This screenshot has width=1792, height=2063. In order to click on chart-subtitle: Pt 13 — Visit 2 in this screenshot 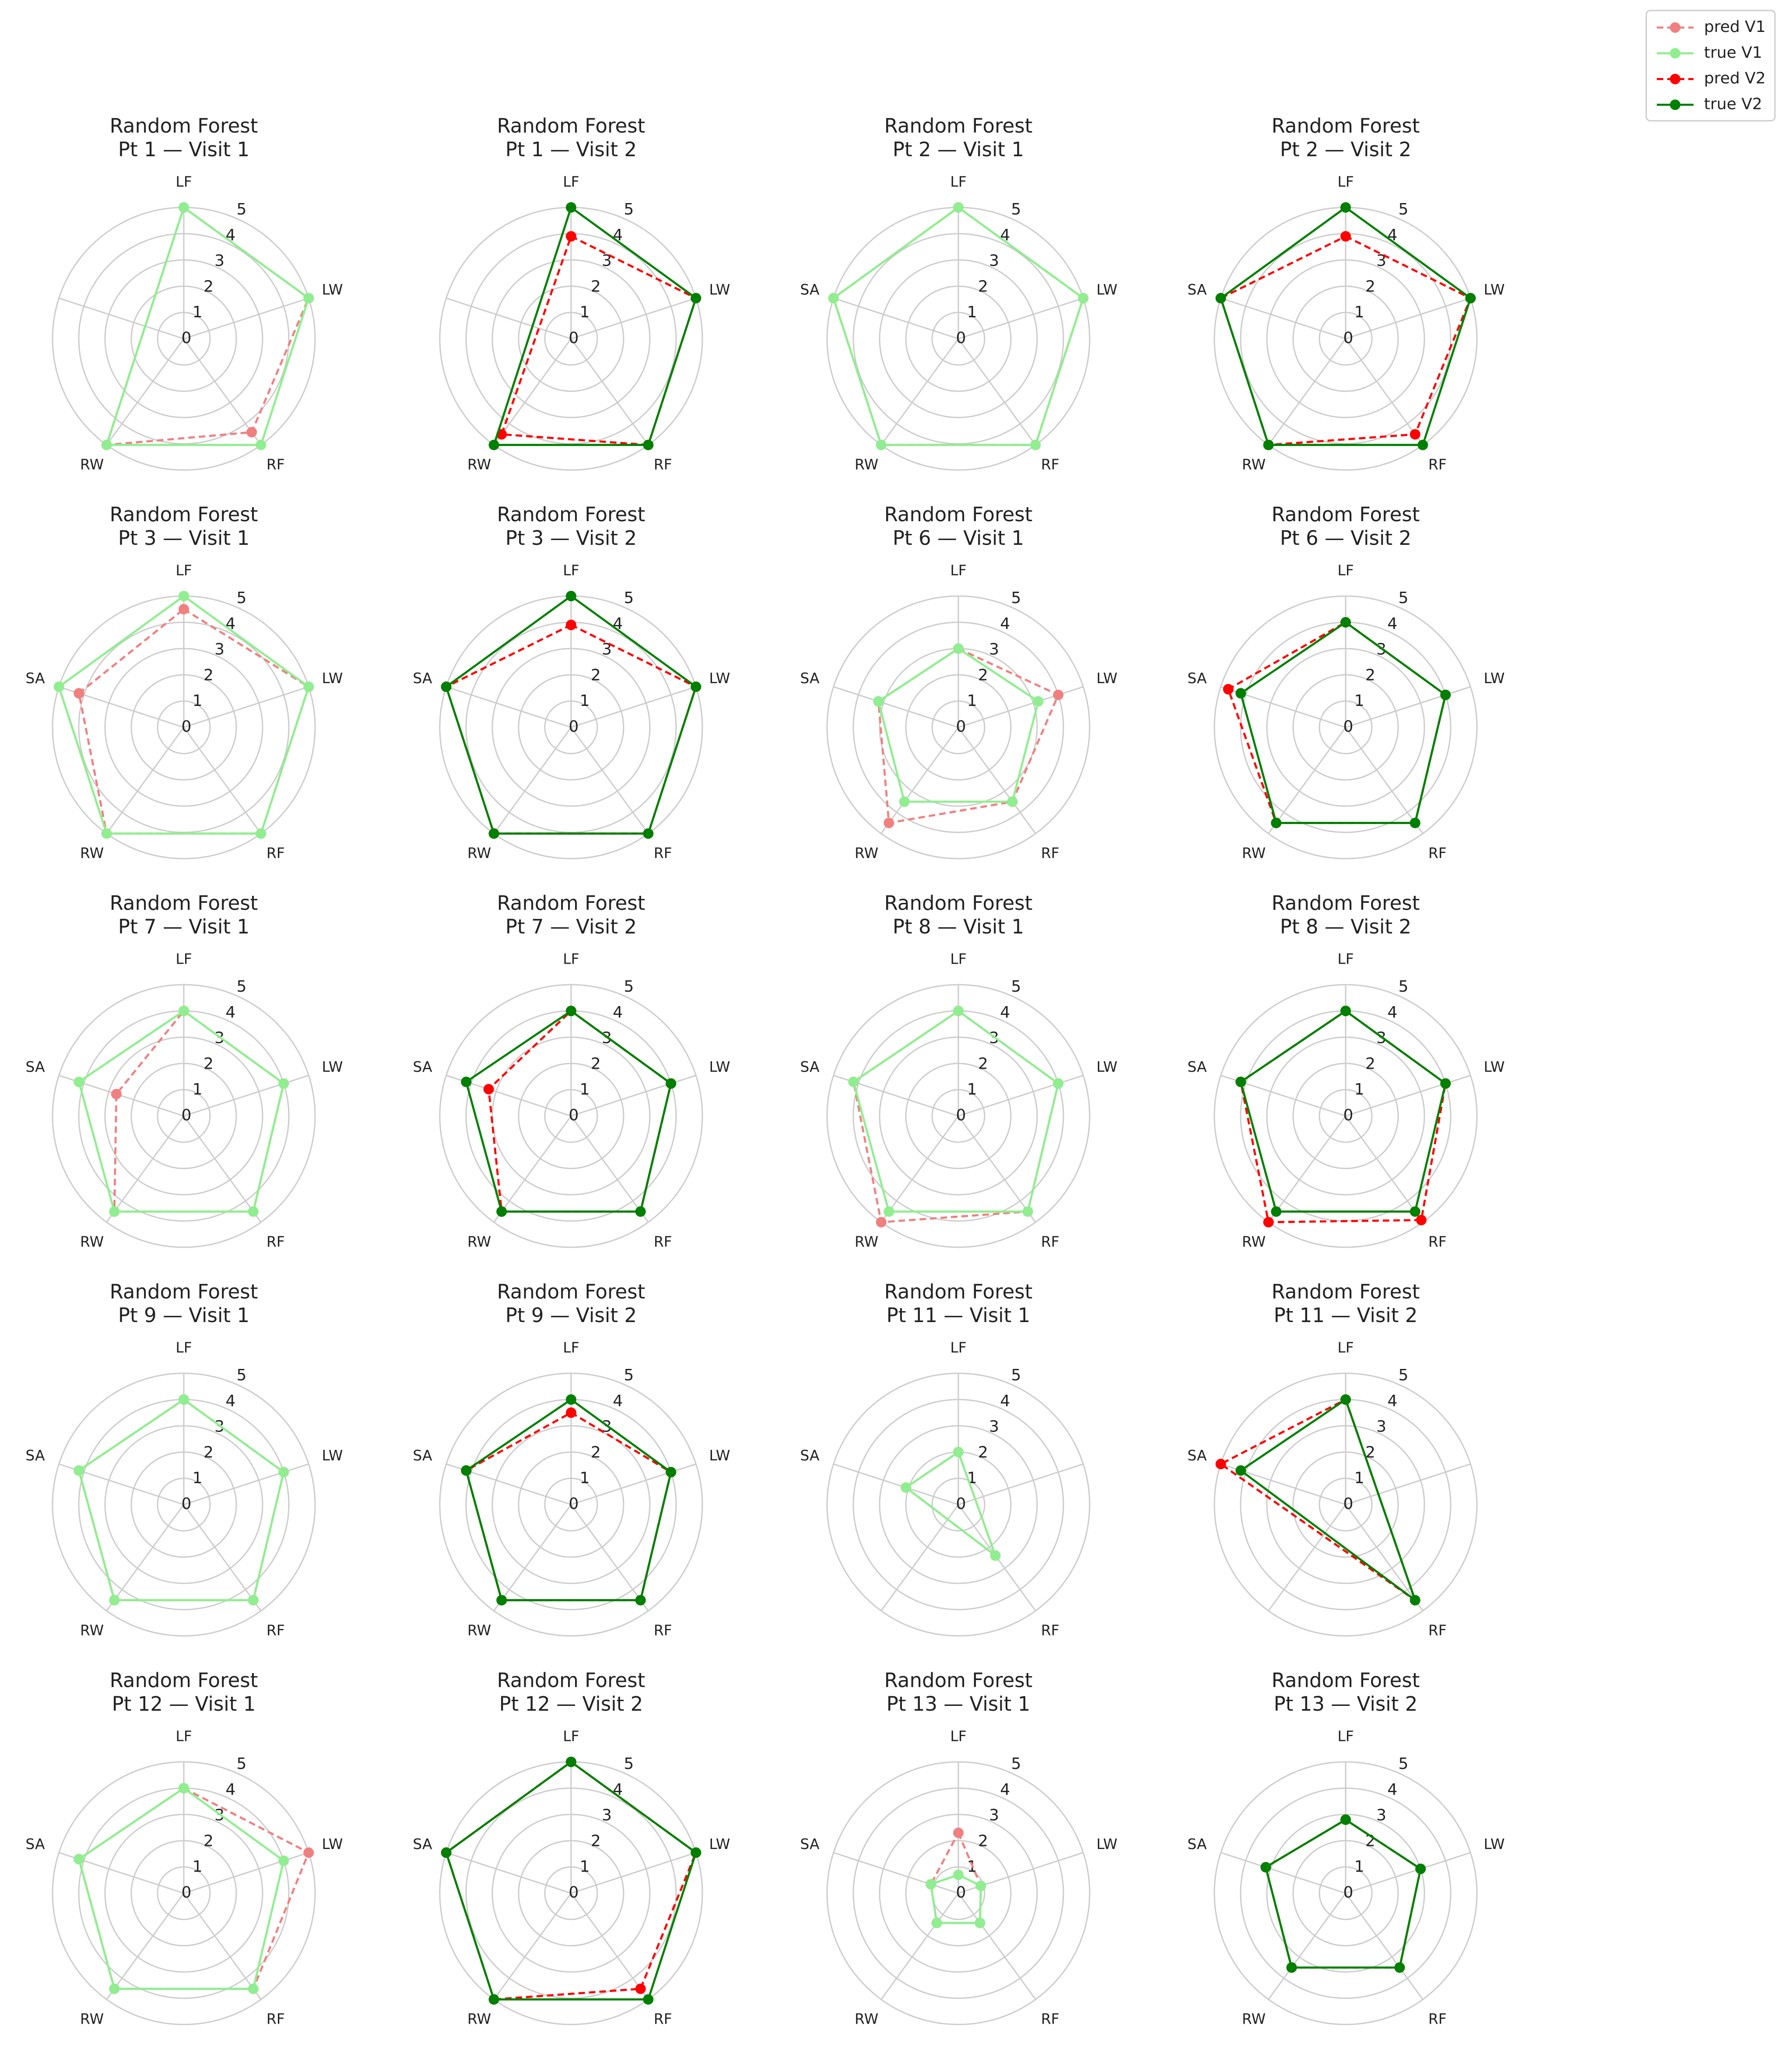, I will do `click(1346, 1704)`.